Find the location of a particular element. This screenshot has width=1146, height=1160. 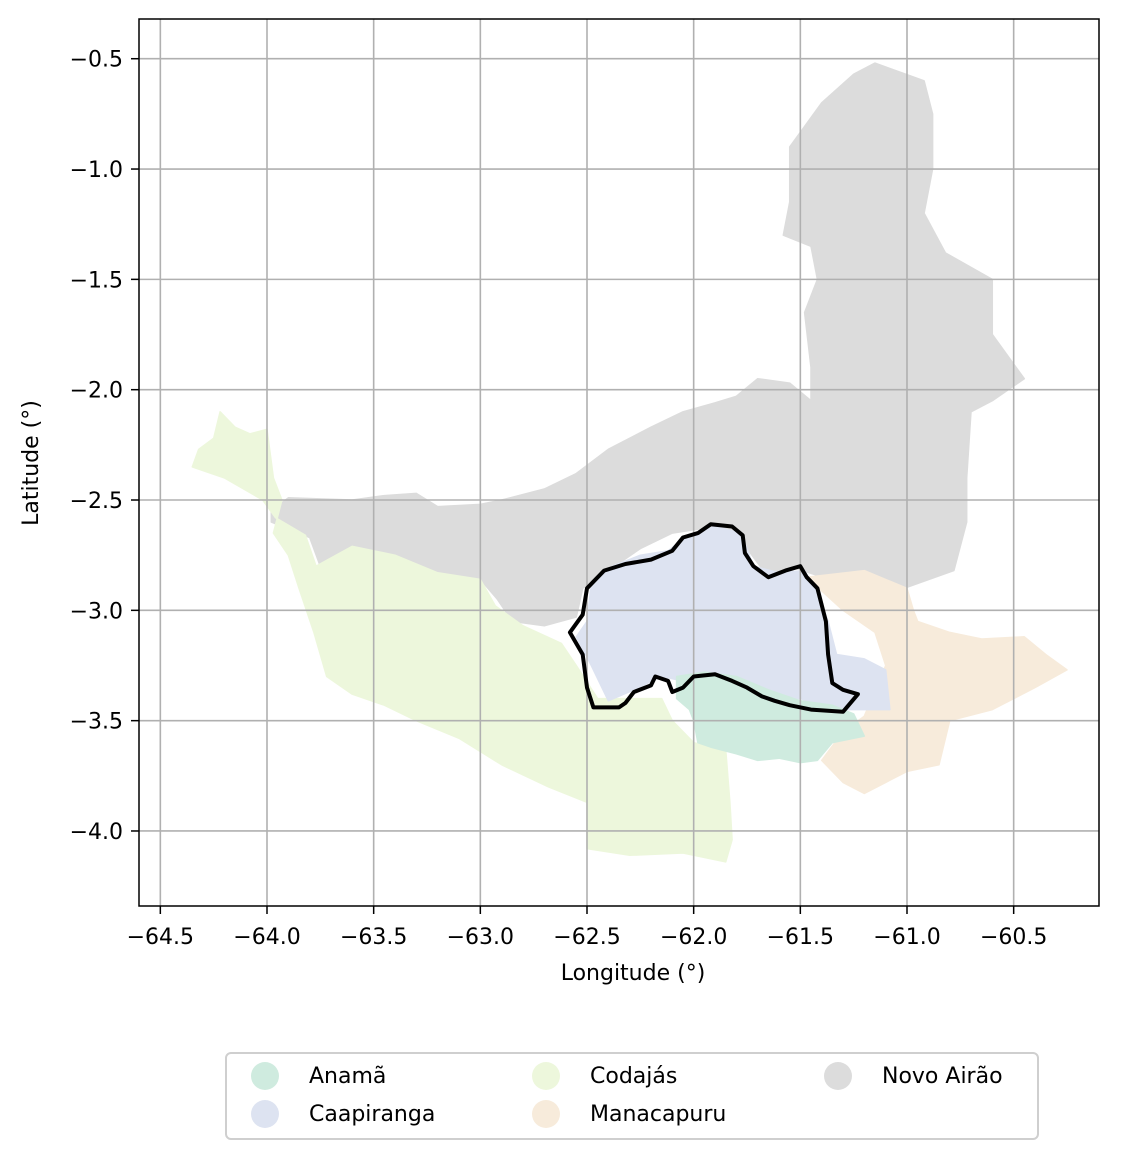

y-tick-label: −1.5 is located at coordinates (96, 280).